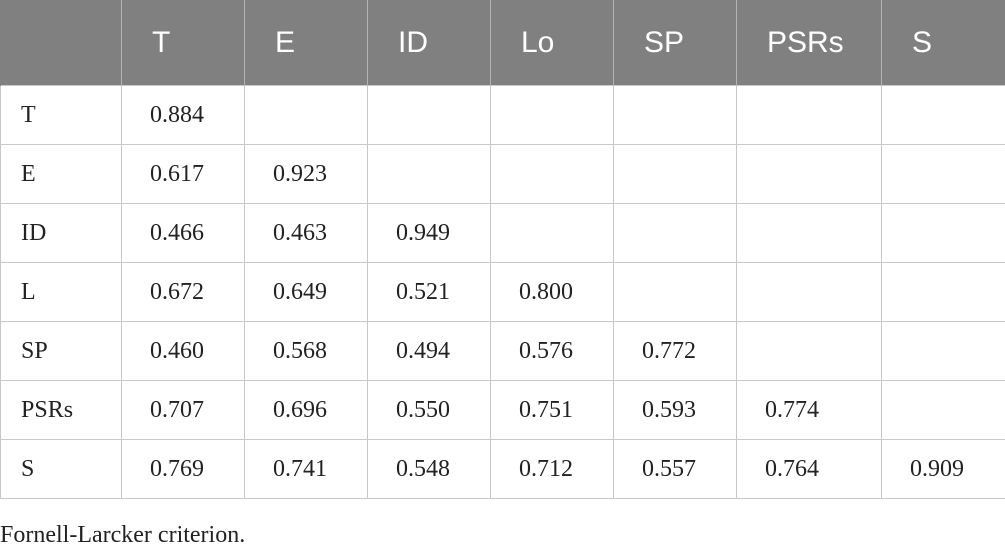 The image size is (1005, 555). Describe the element at coordinates (943, 43) in the screenshot. I see `header-cell-s: S` at that location.